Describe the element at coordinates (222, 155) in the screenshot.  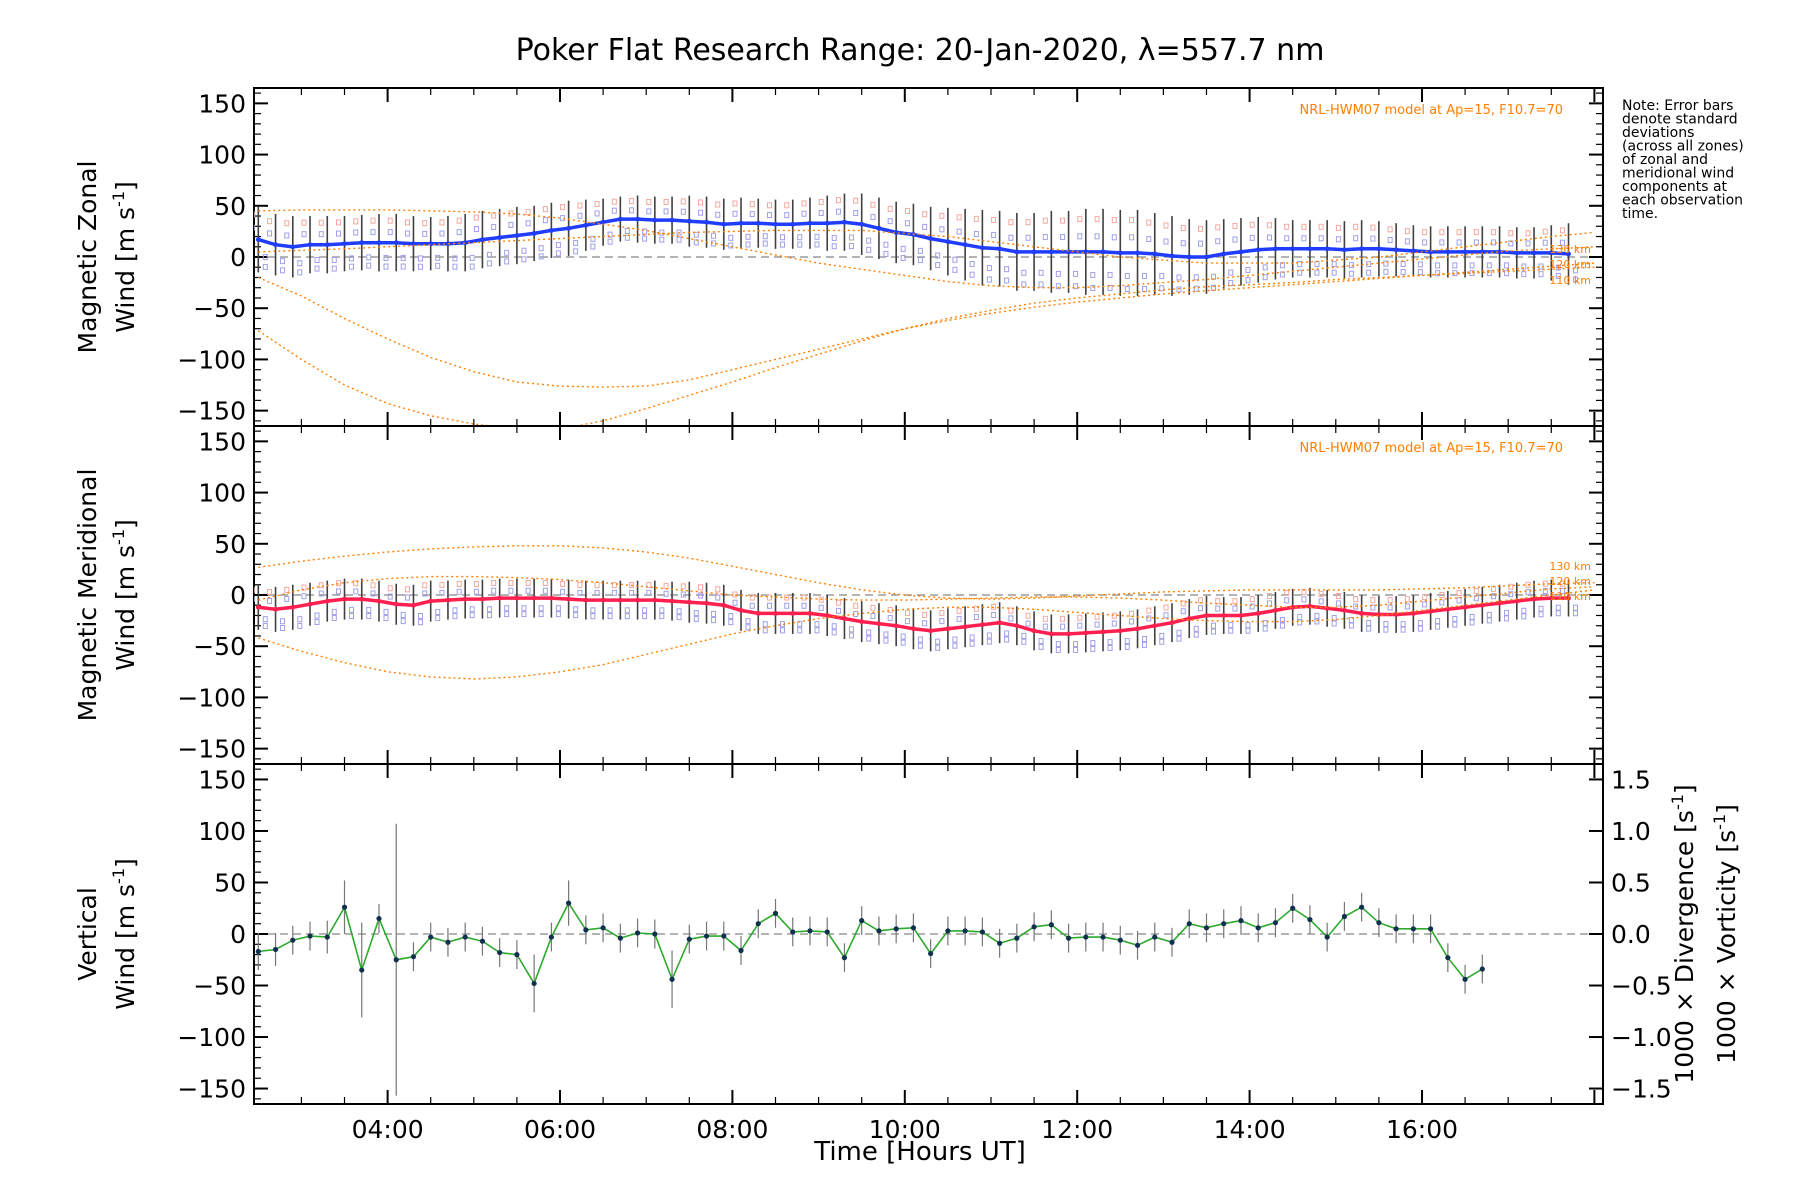
I see `y-tick-label: 100` at that location.